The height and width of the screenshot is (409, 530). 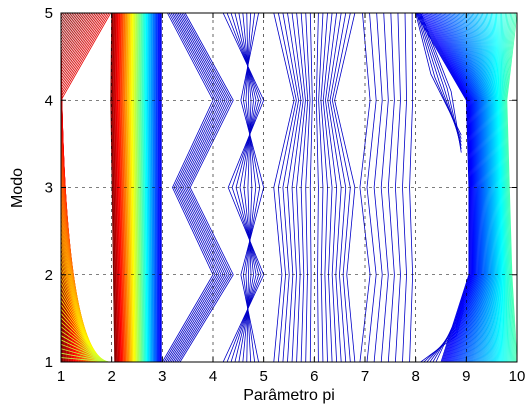 I want to click on x-axis-label: Parâmetro pi, so click(x=289, y=395).